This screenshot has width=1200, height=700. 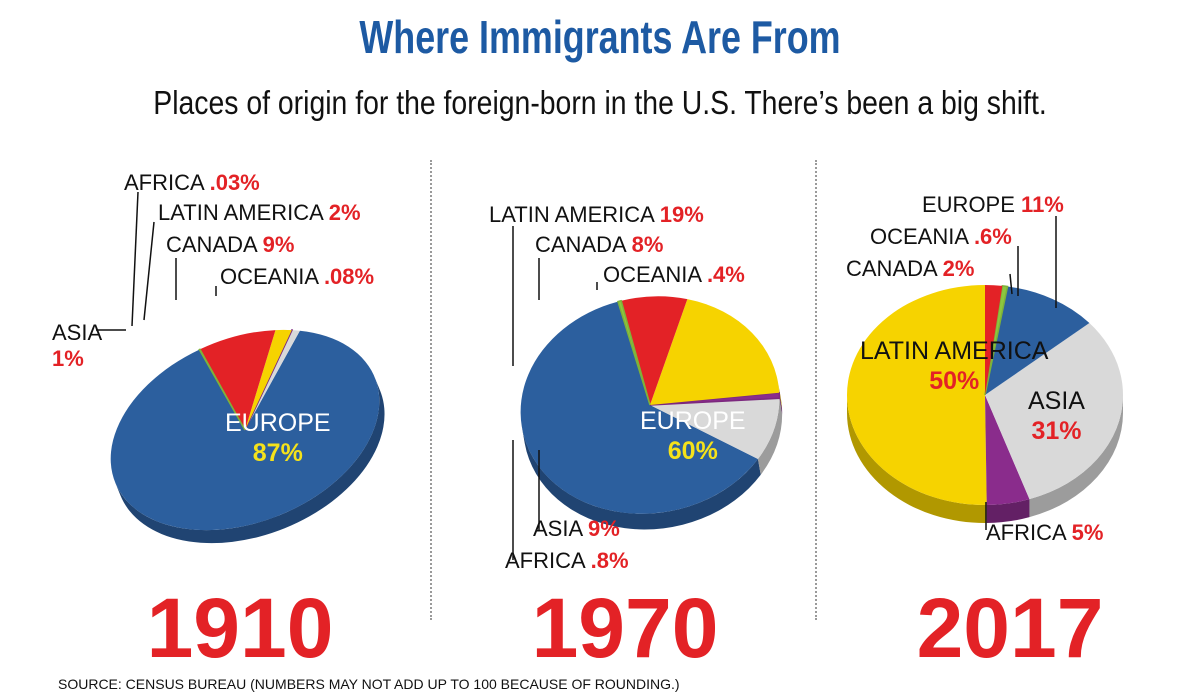 I want to click on label-africa-1970: AFRICA .8%, so click(x=567, y=560).